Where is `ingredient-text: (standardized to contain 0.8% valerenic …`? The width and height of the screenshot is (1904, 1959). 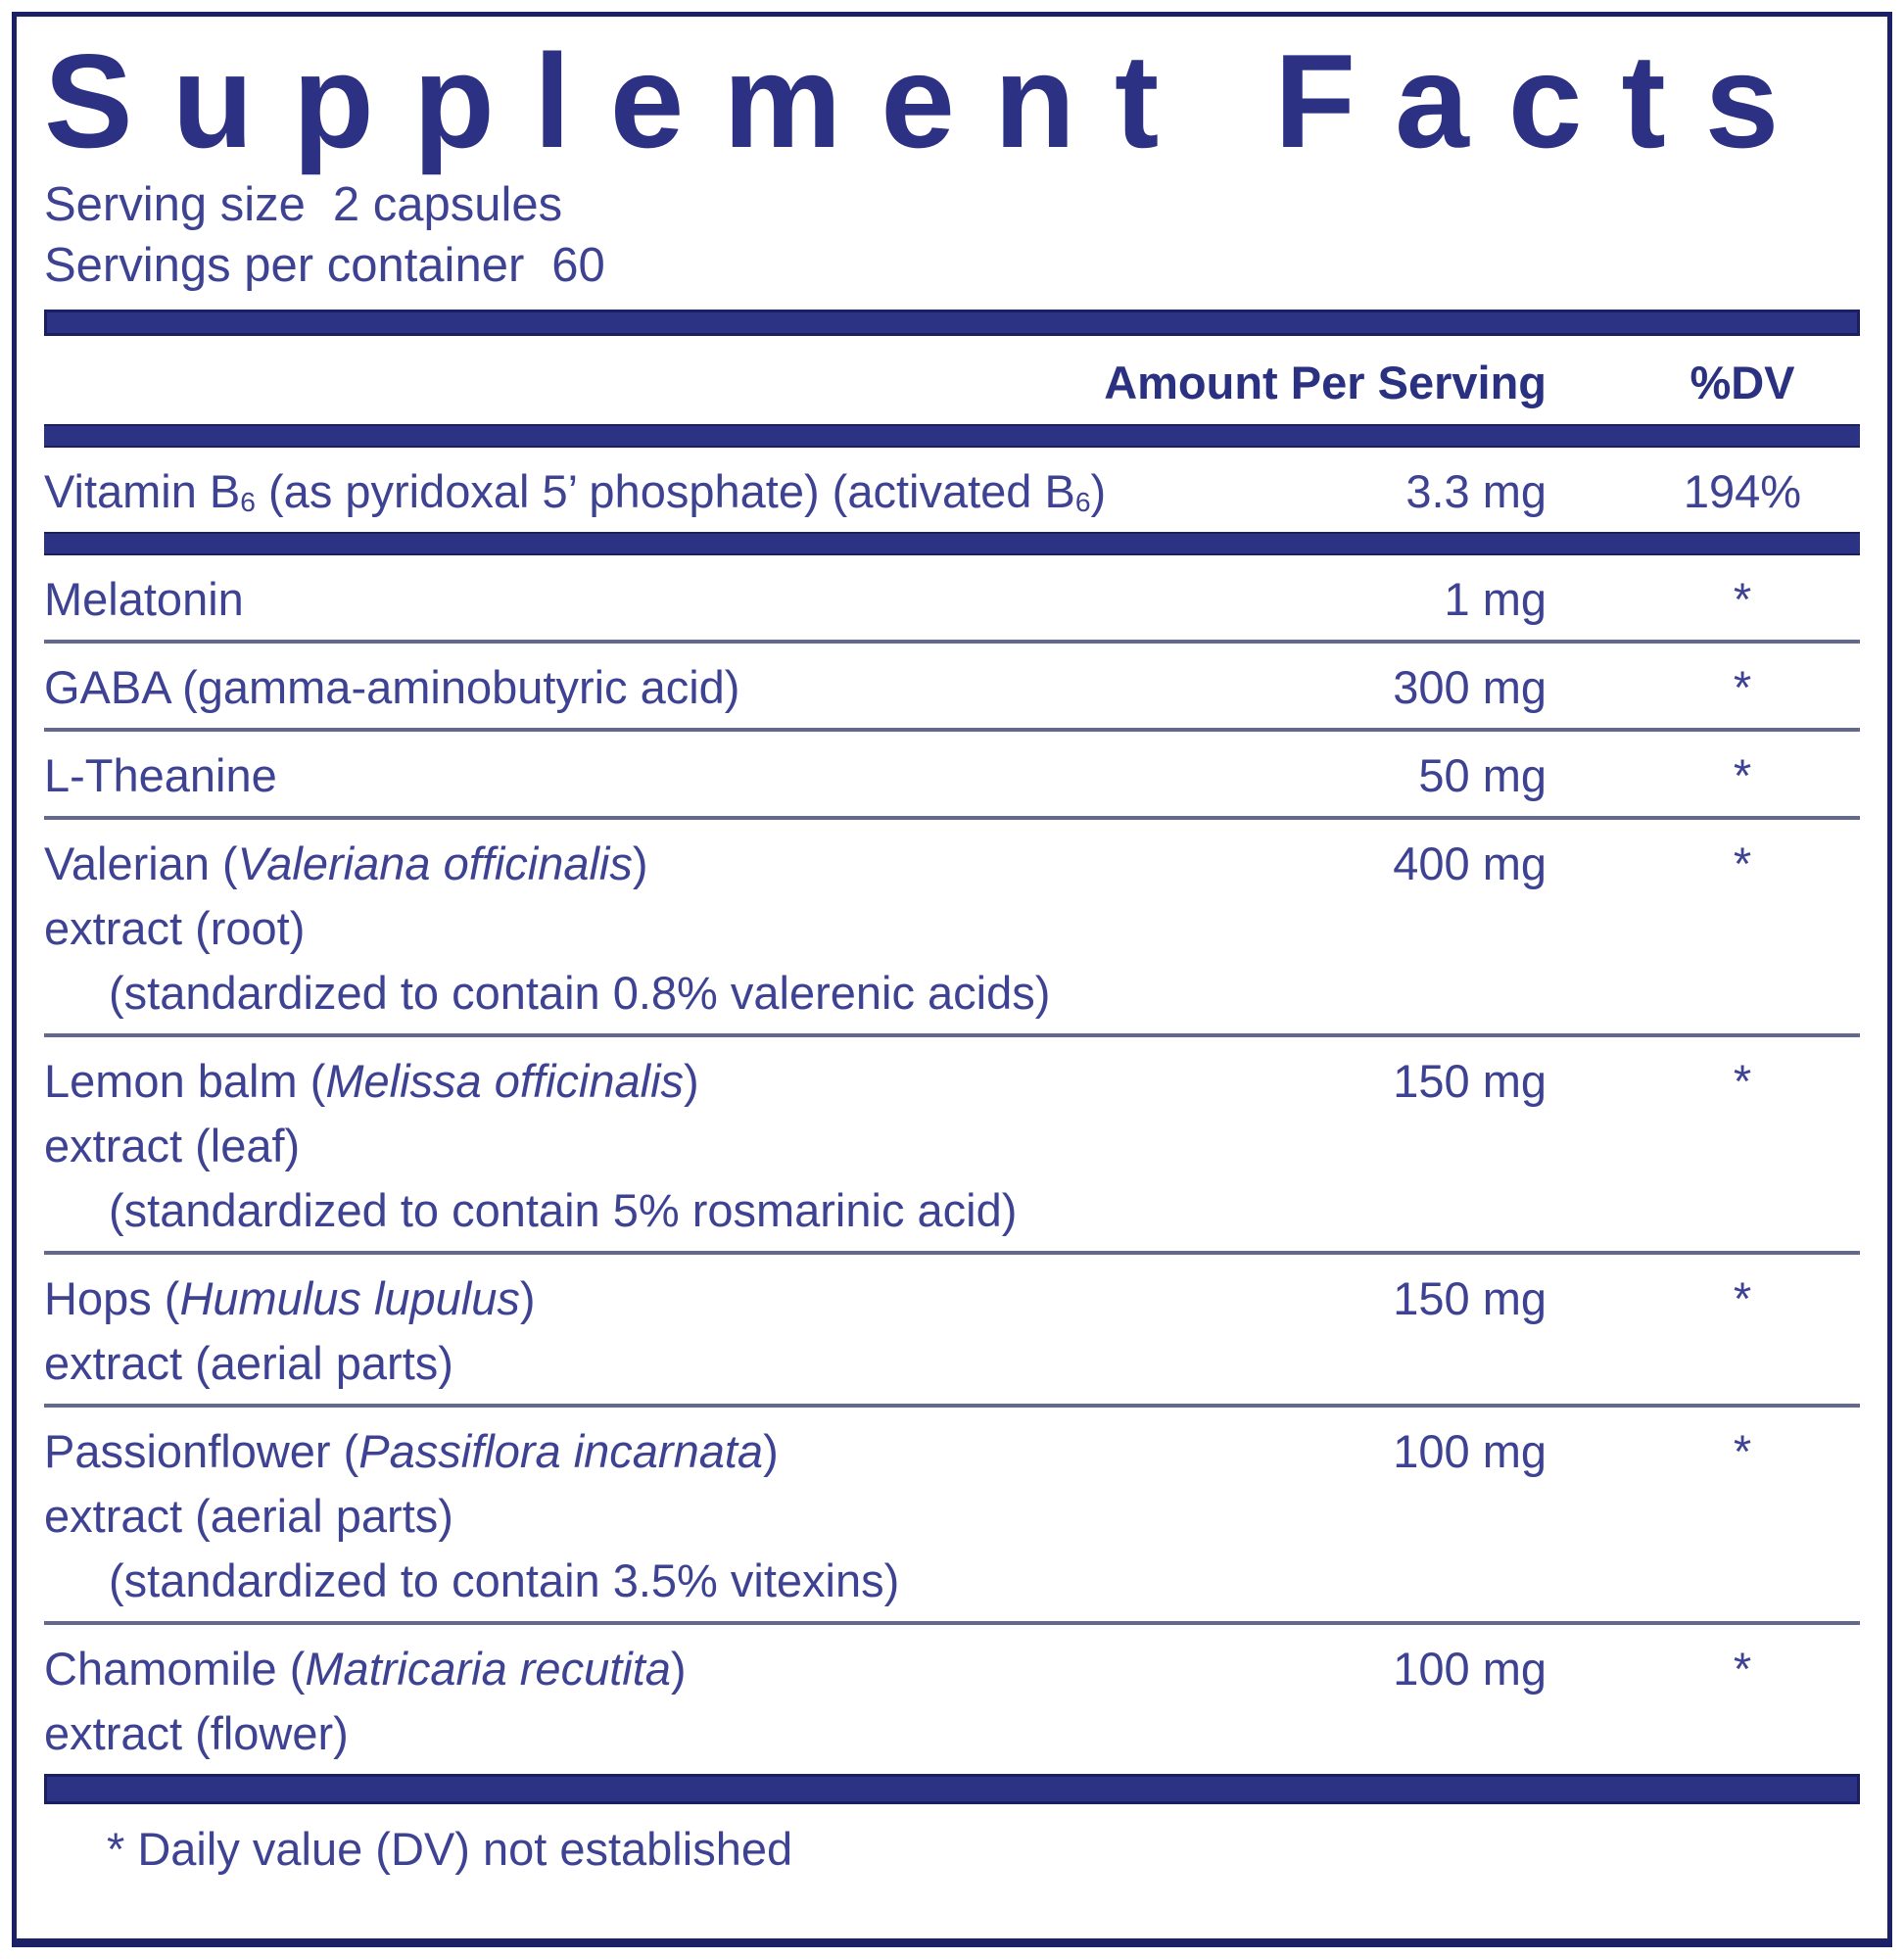 ingredient-text: (standardized to contain 0.8% valerenic … is located at coordinates (580, 993).